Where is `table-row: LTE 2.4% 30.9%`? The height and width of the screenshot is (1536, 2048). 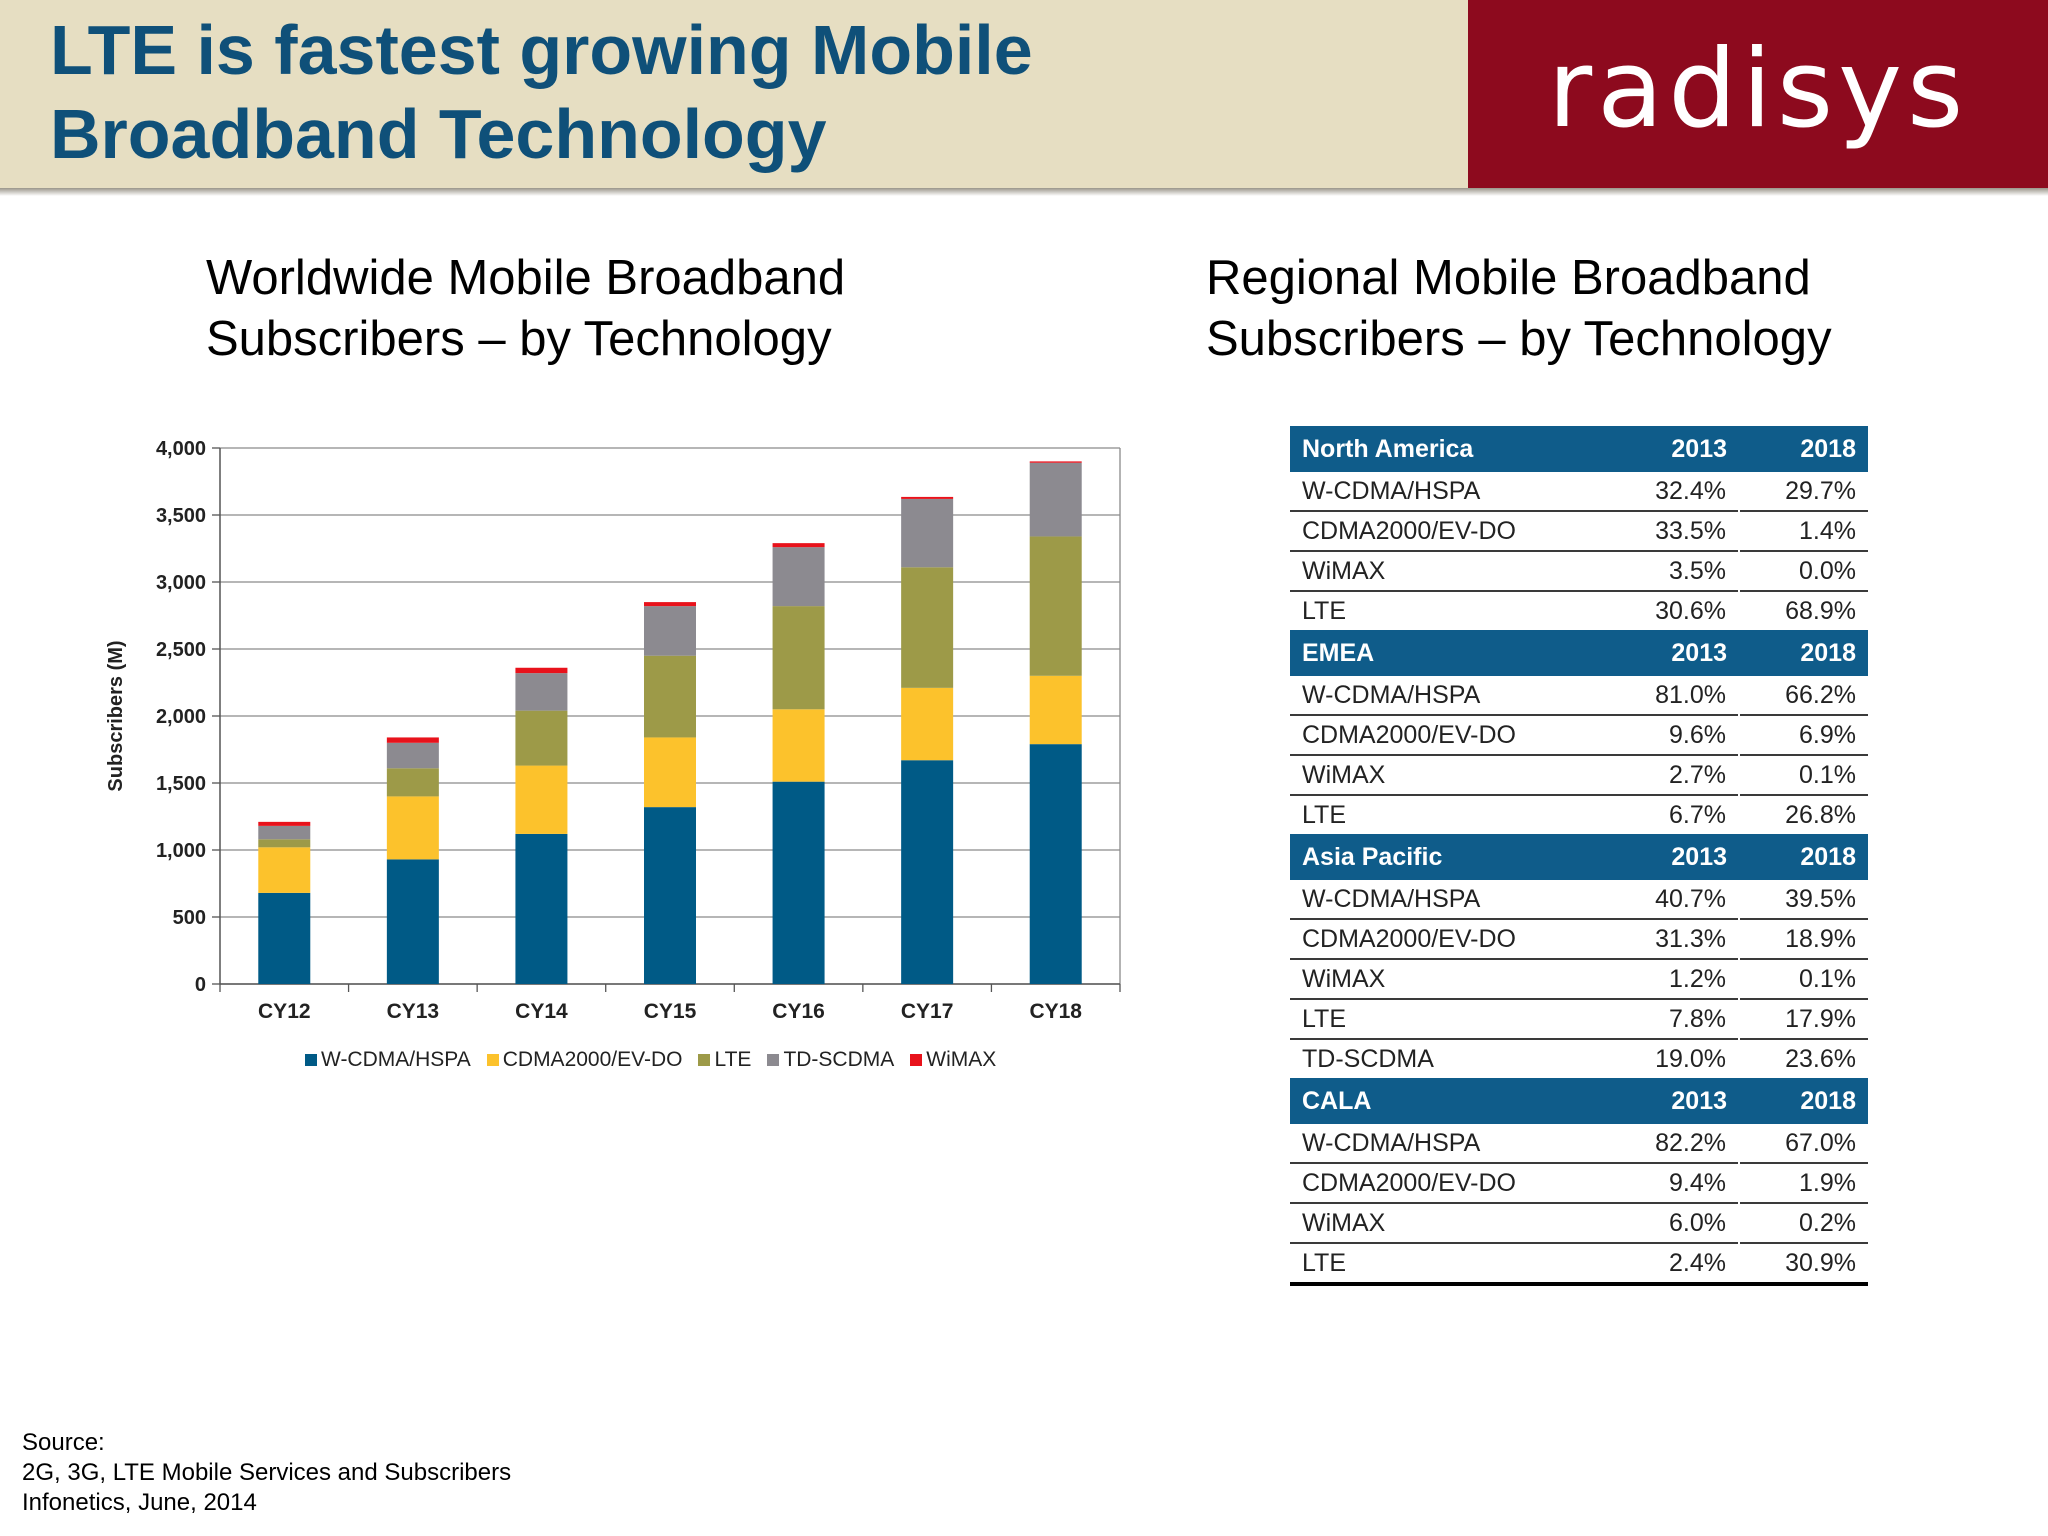 table-row: LTE 2.4% 30.9% is located at coordinates (1579, 1263).